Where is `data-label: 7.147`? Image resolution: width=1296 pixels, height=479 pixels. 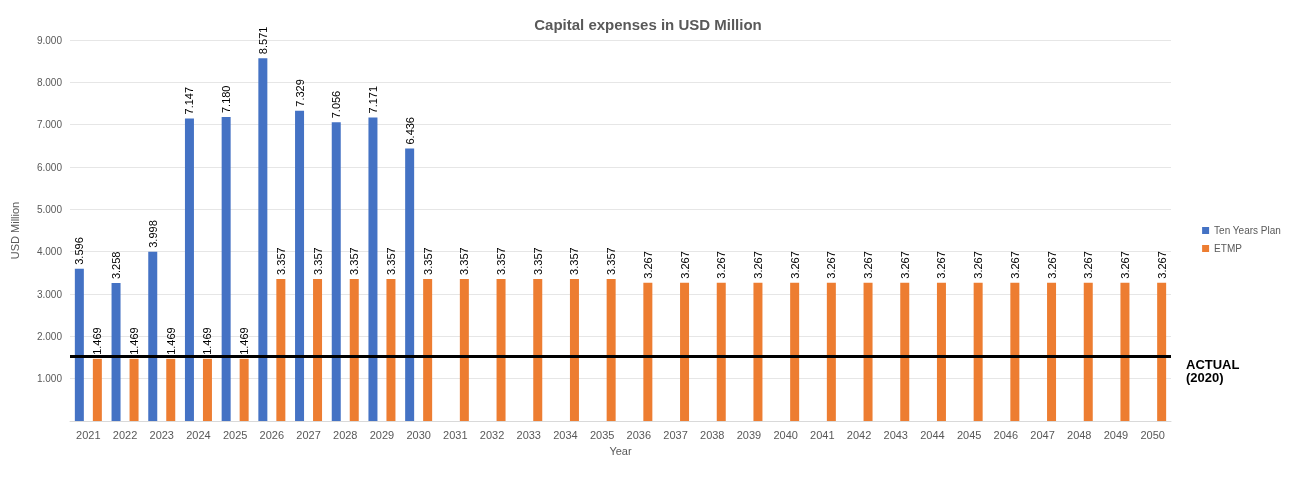
data-label: 7.147 is located at coordinates (189, 100).